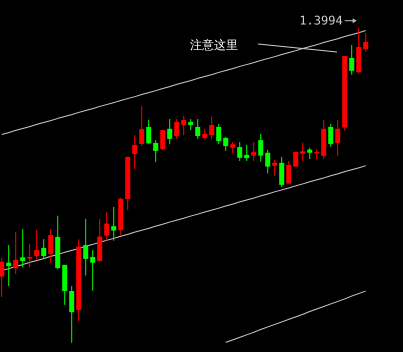 This screenshot has width=403, height=352. I want to click on annotation: 注意这里, so click(214, 45).